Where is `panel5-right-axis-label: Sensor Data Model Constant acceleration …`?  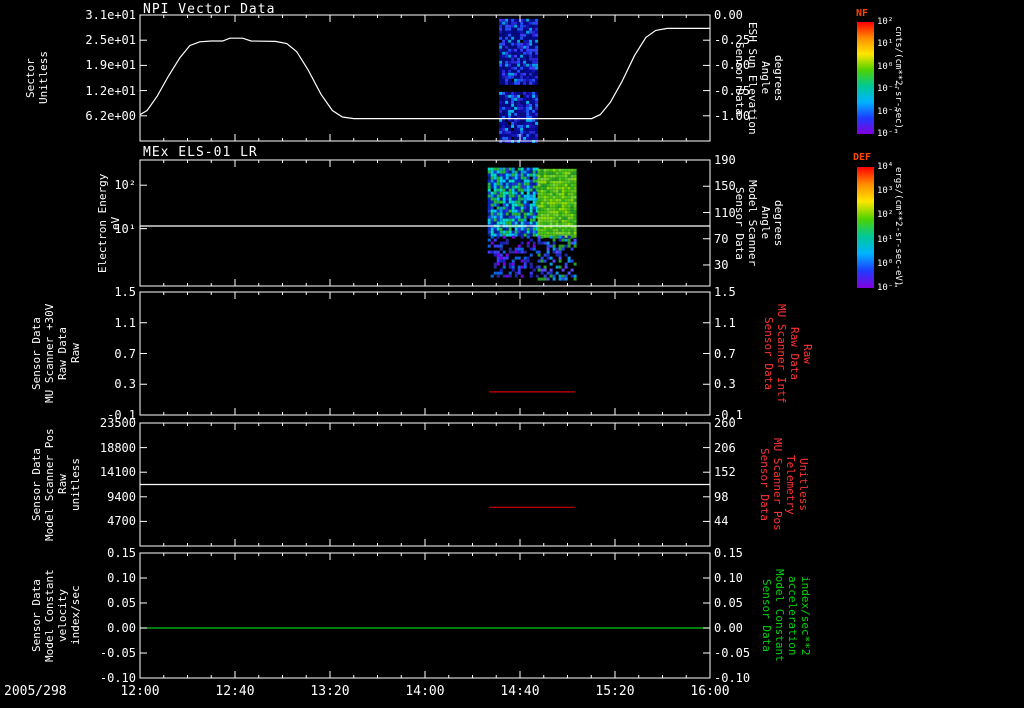
panel5-right-axis-label: Sensor Data Model Constant acceleration … is located at coordinates (786, 615).